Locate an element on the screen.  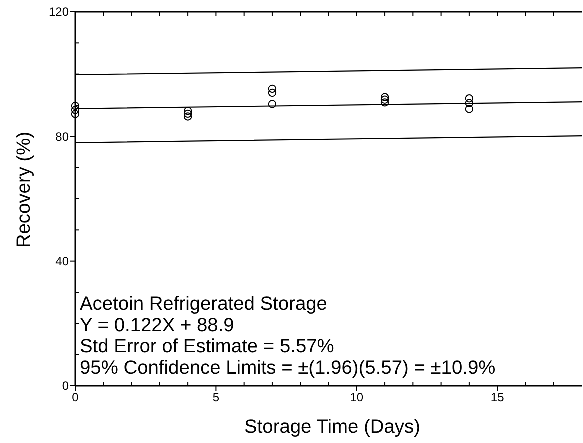
x-tick-label: 5 is located at coordinates (216, 397).